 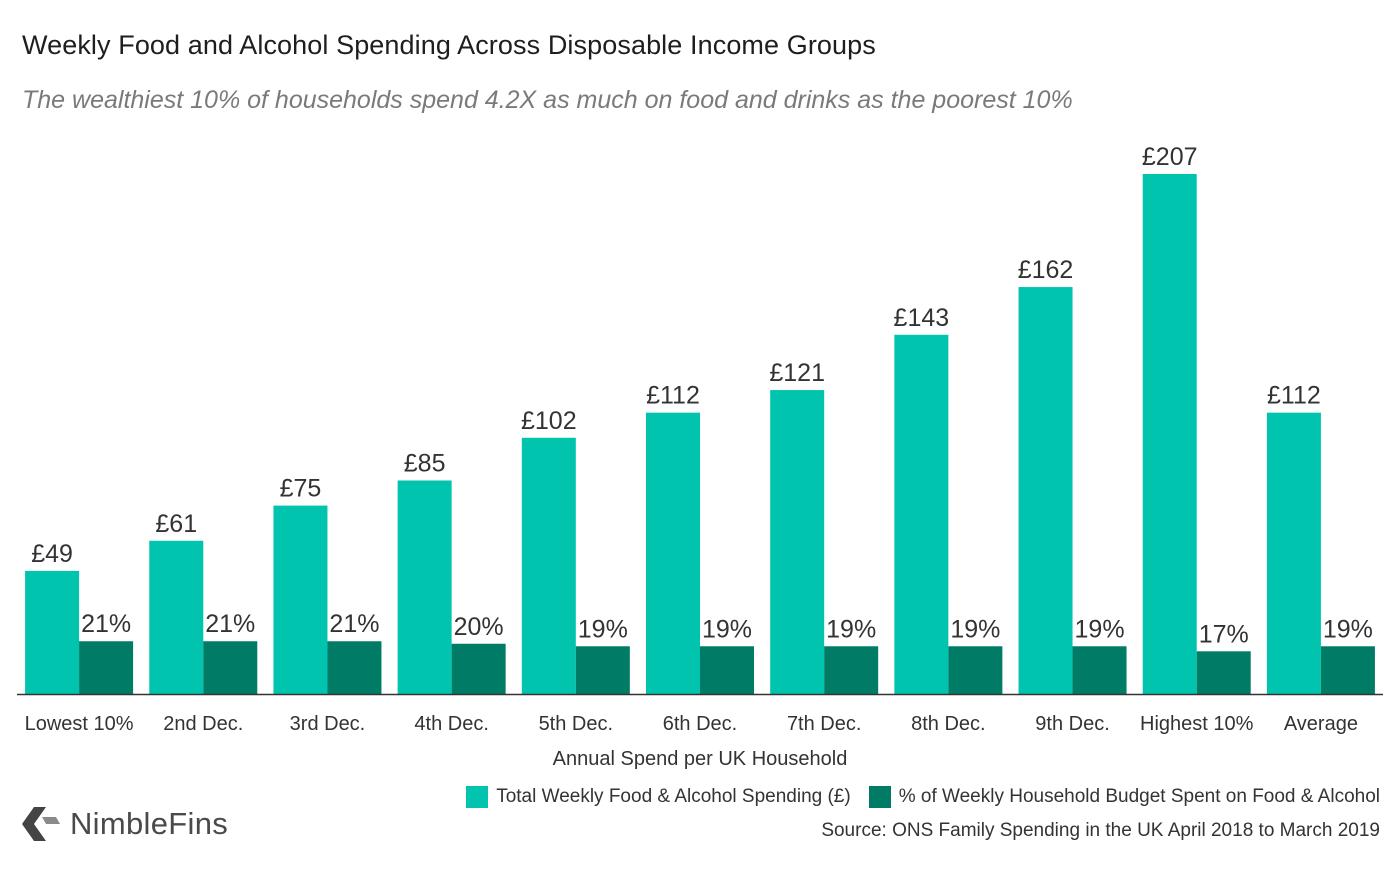 What do you see at coordinates (1197, 724) in the screenshot?
I see `x-tick-label: Highest 10%` at bounding box center [1197, 724].